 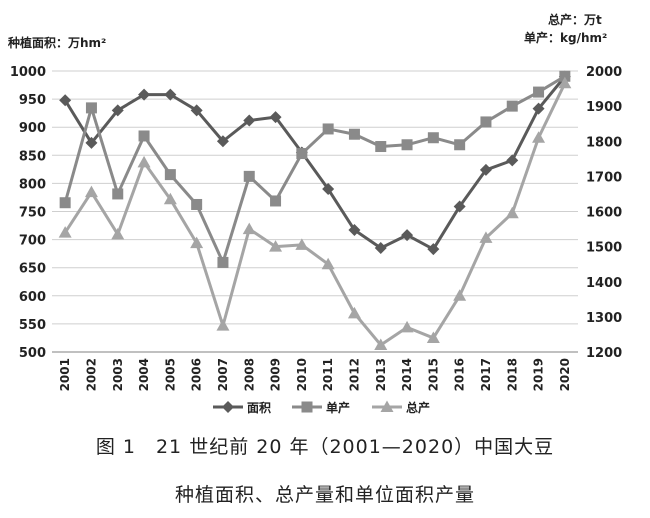 What do you see at coordinates (197, 374) in the screenshot?
I see `x-tick-label: 2006` at bounding box center [197, 374].